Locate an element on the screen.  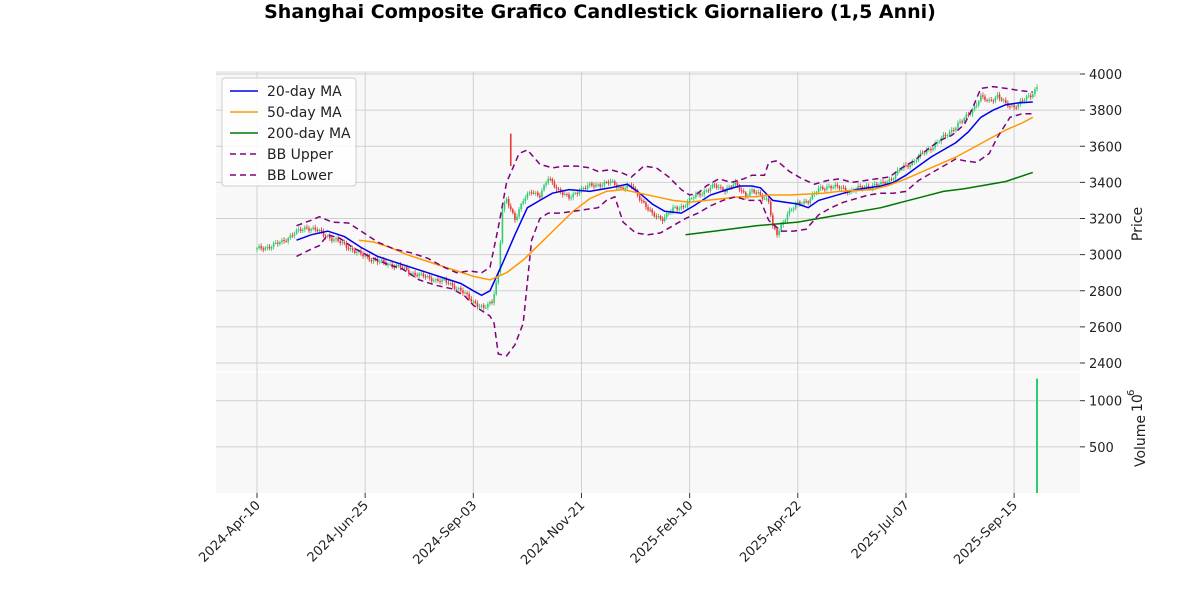
price-tick-label: 3800 is located at coordinates (1105, 111).